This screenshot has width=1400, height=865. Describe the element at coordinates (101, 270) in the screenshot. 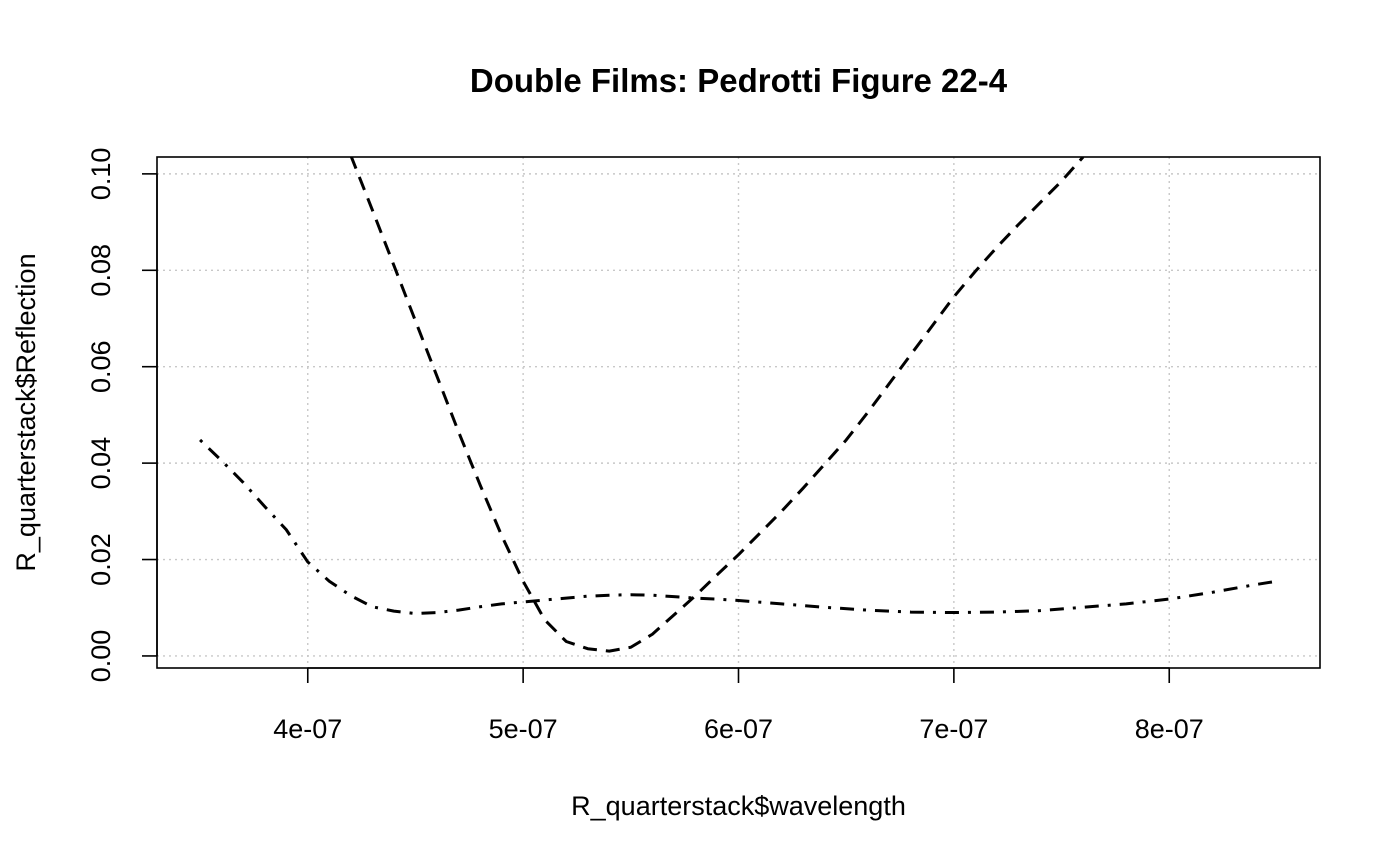

I see `y-tick-label: 0.08` at that location.